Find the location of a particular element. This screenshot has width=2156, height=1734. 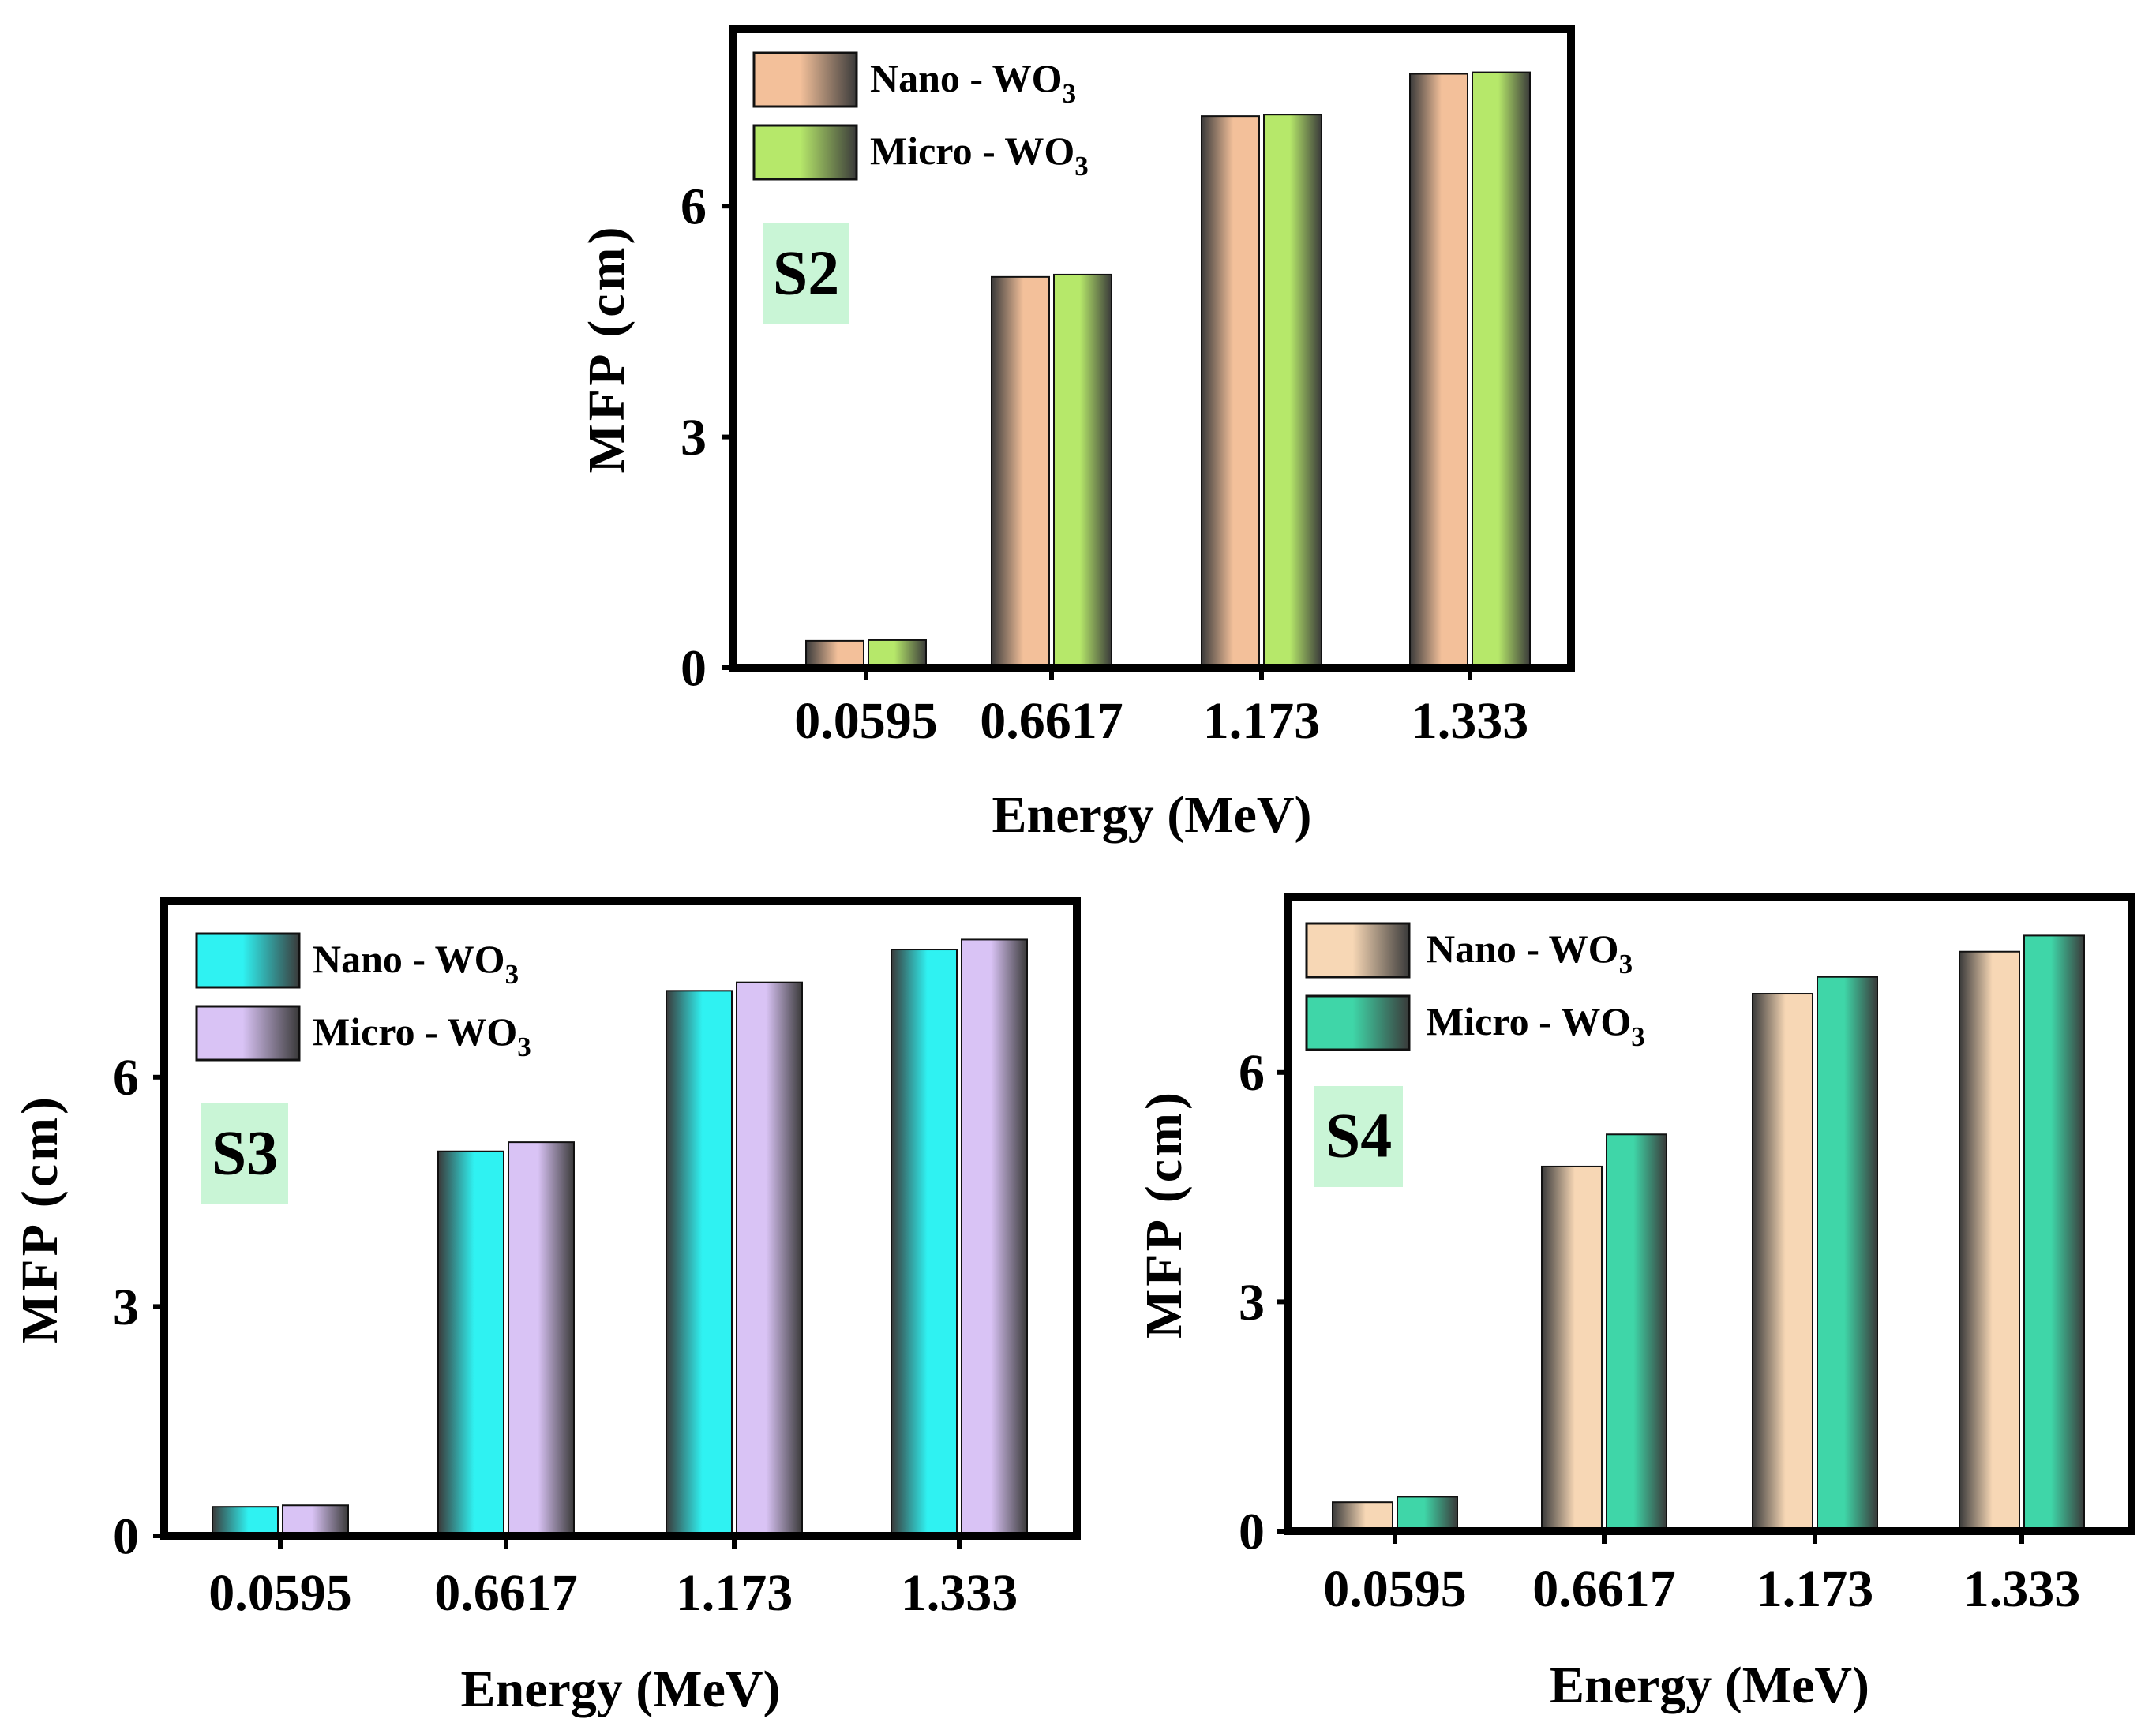

panel-label: S4 is located at coordinates (1359, 1136).